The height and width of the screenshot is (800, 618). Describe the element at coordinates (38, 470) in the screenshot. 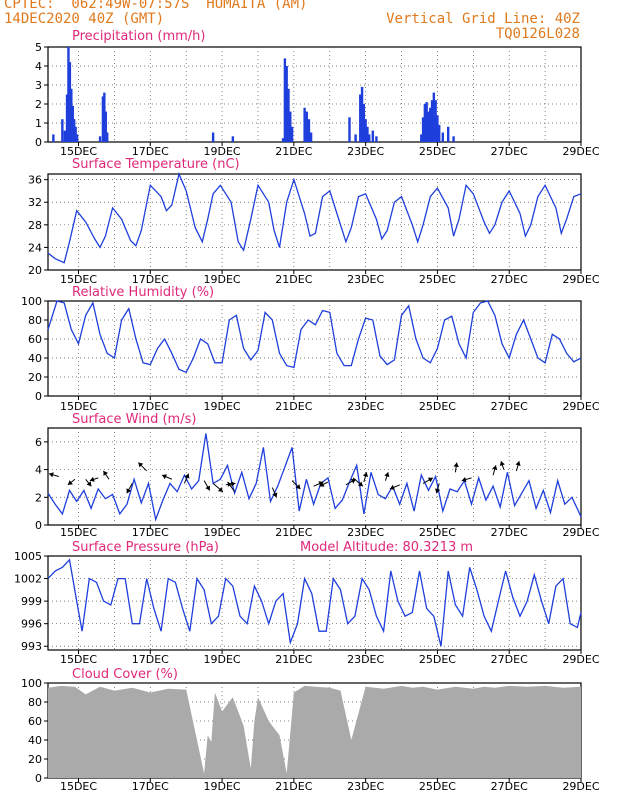

I see `y-tick-label: 4` at that location.